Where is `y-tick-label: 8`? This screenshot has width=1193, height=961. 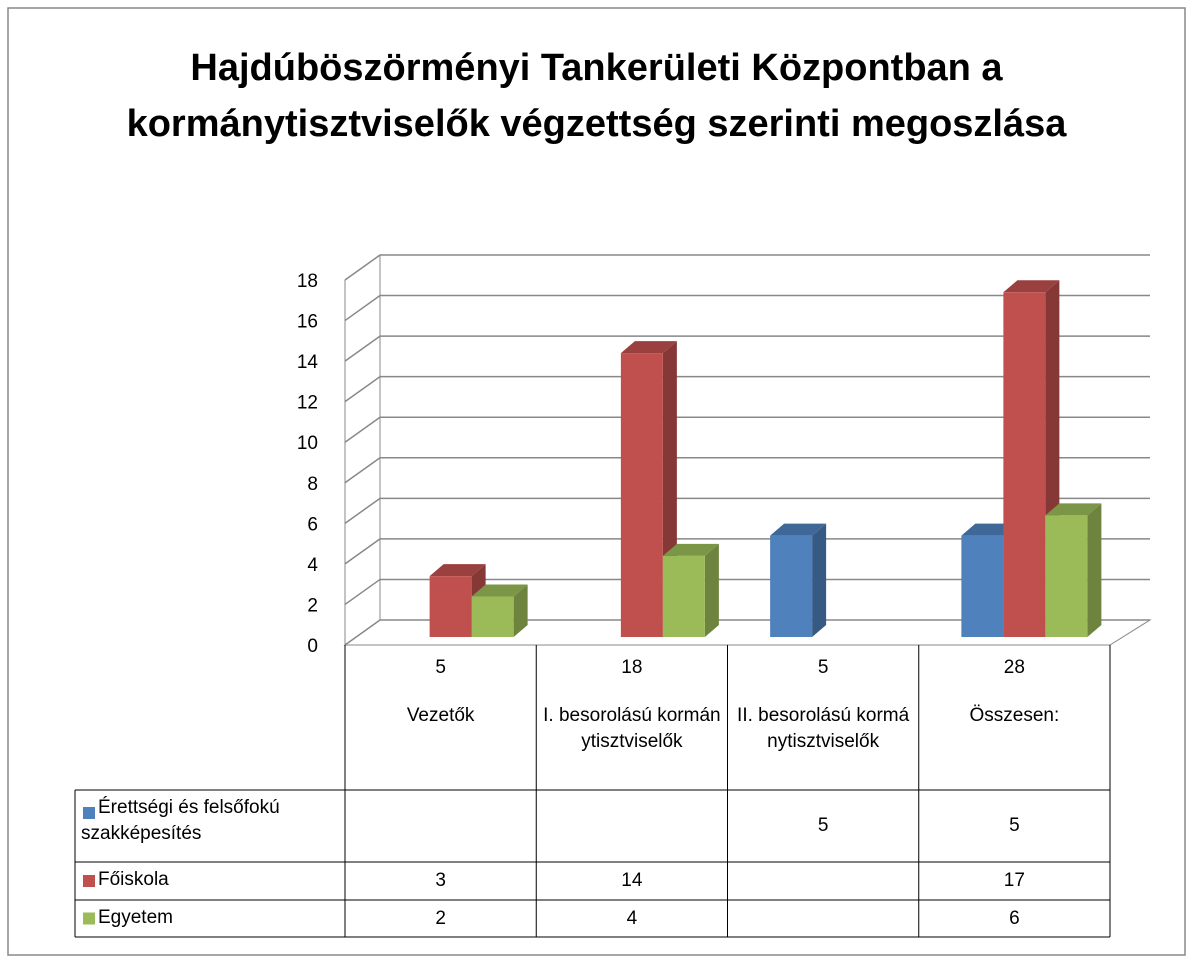 y-tick-label: 8 is located at coordinates (312, 484).